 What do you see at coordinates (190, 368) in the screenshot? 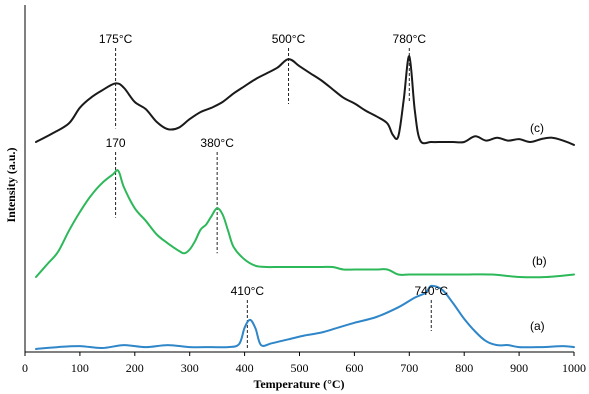
I see `x-tick-label: 300` at bounding box center [190, 368].